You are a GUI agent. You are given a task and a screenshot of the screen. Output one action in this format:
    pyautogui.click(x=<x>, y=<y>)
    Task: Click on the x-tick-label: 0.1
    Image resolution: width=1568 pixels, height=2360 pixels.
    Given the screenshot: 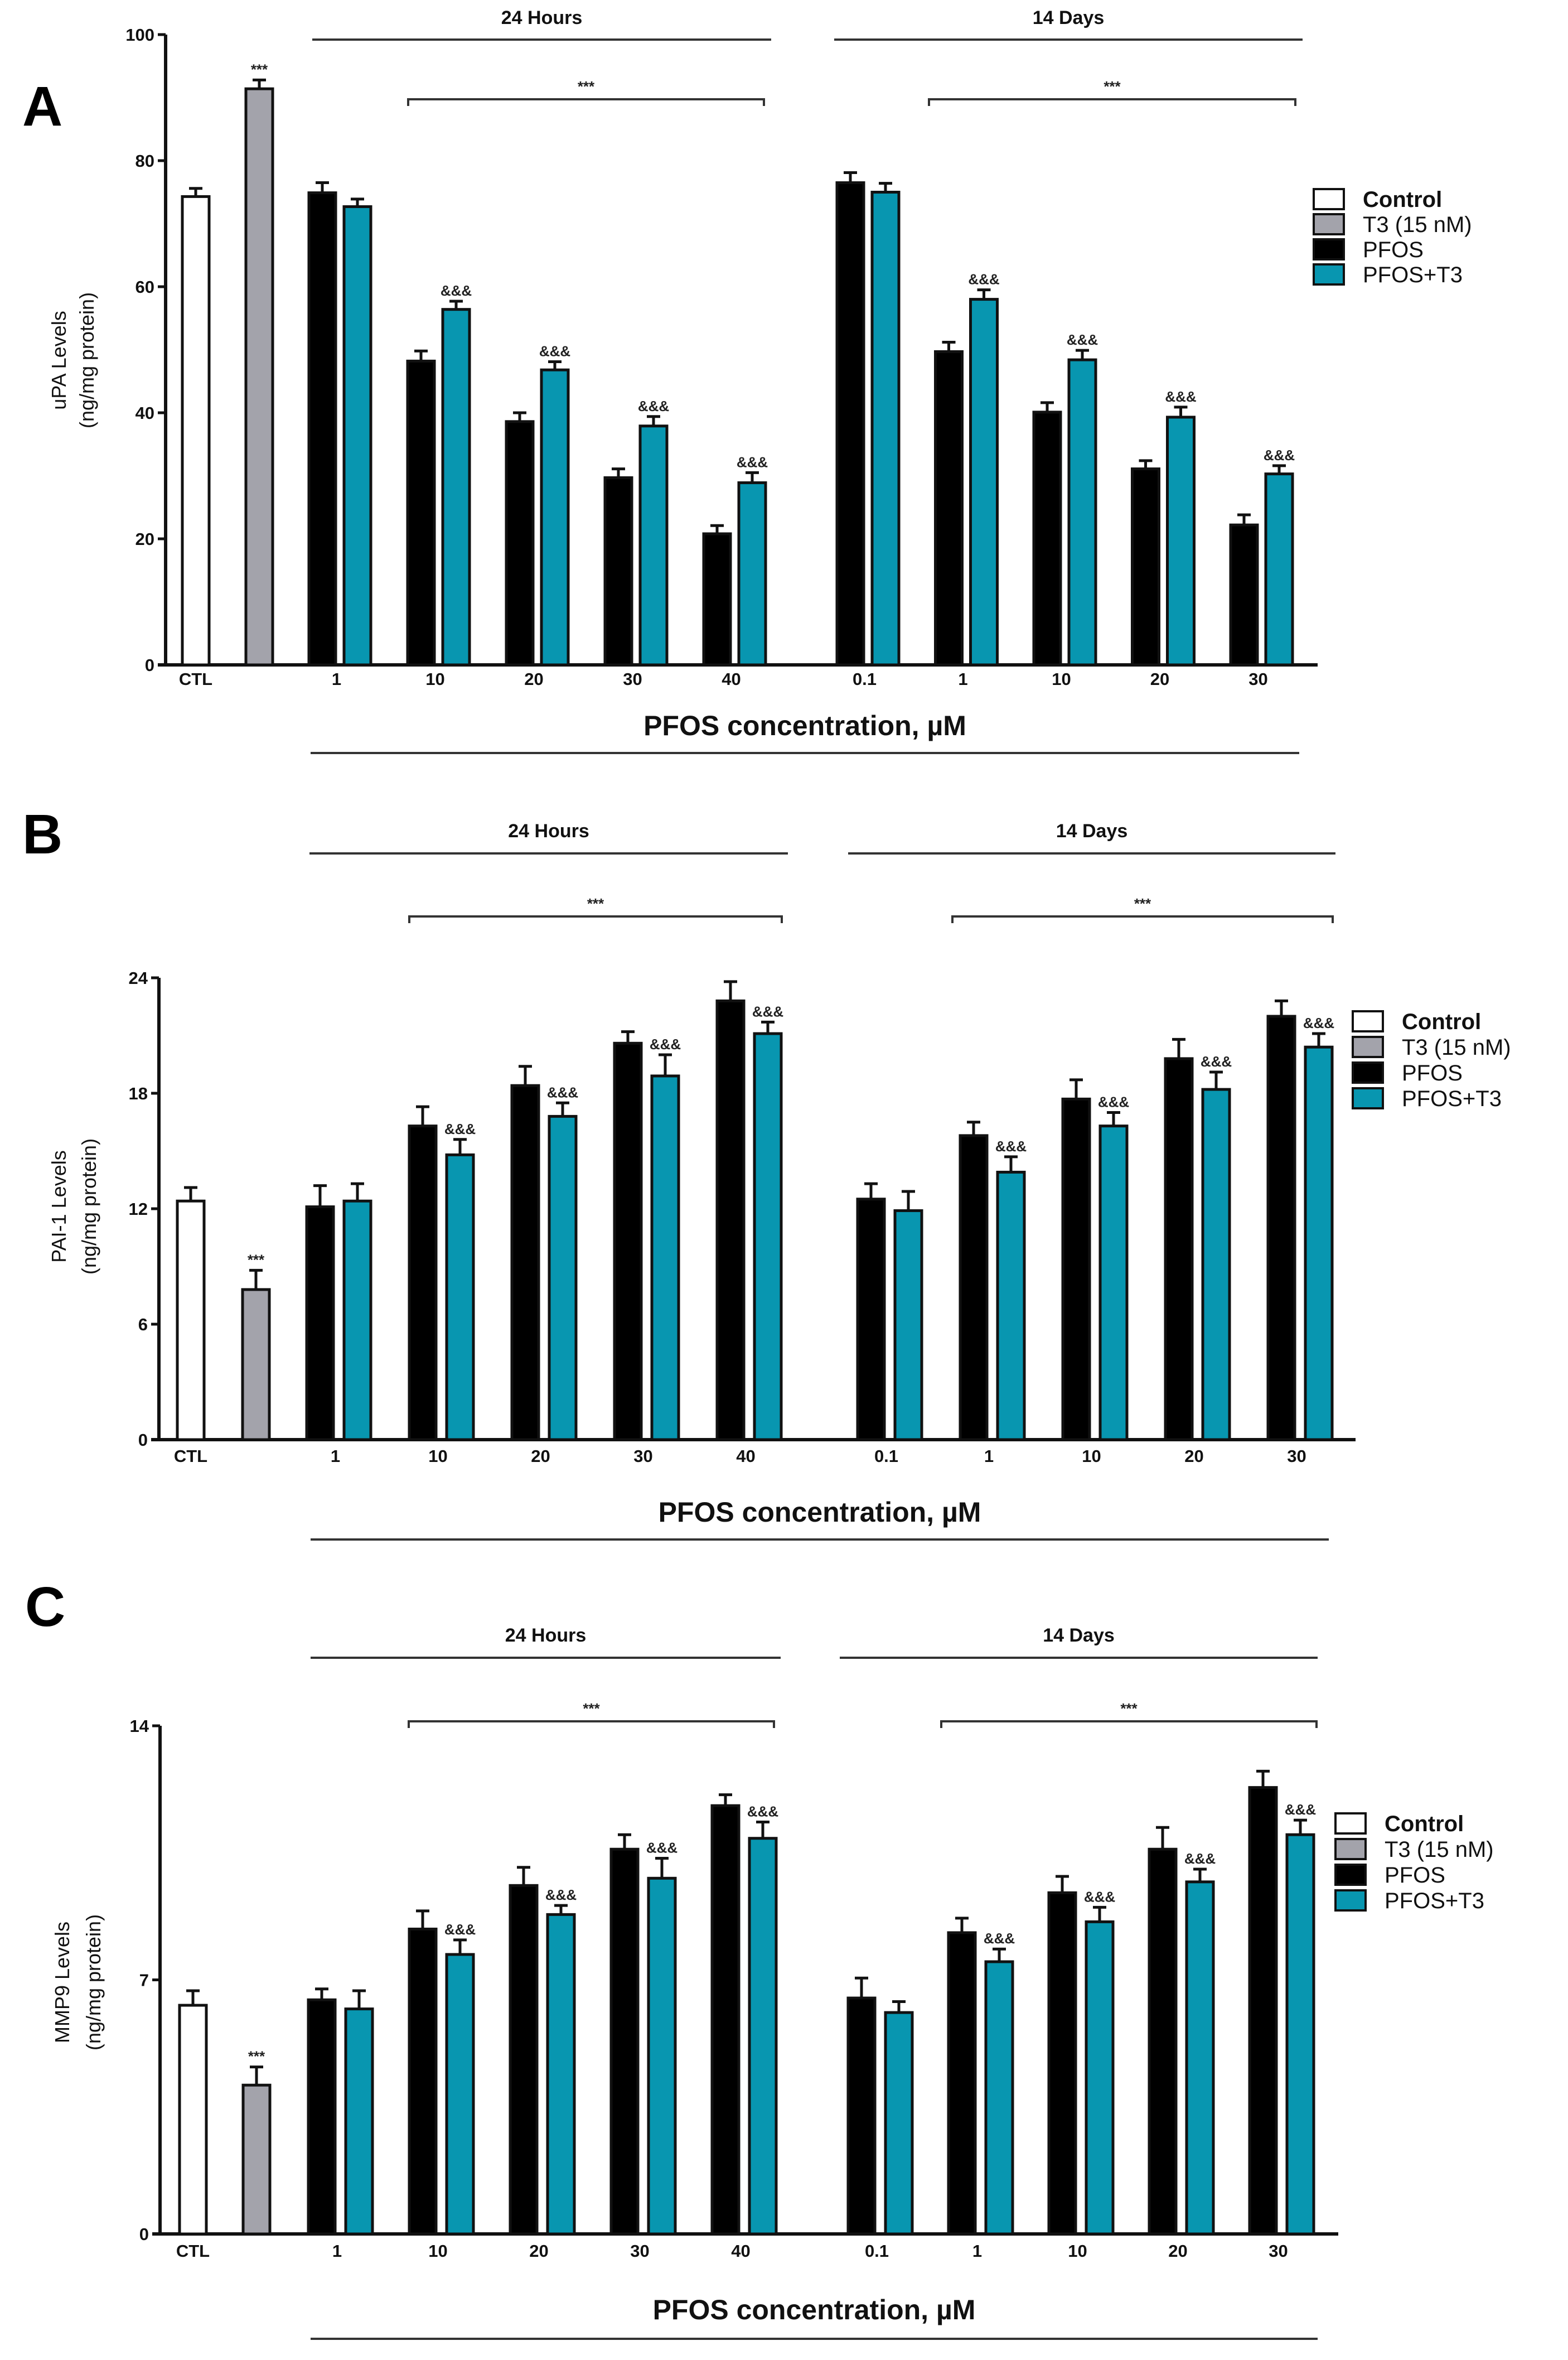 What is the action you would take?
    pyautogui.click(x=865, y=679)
    